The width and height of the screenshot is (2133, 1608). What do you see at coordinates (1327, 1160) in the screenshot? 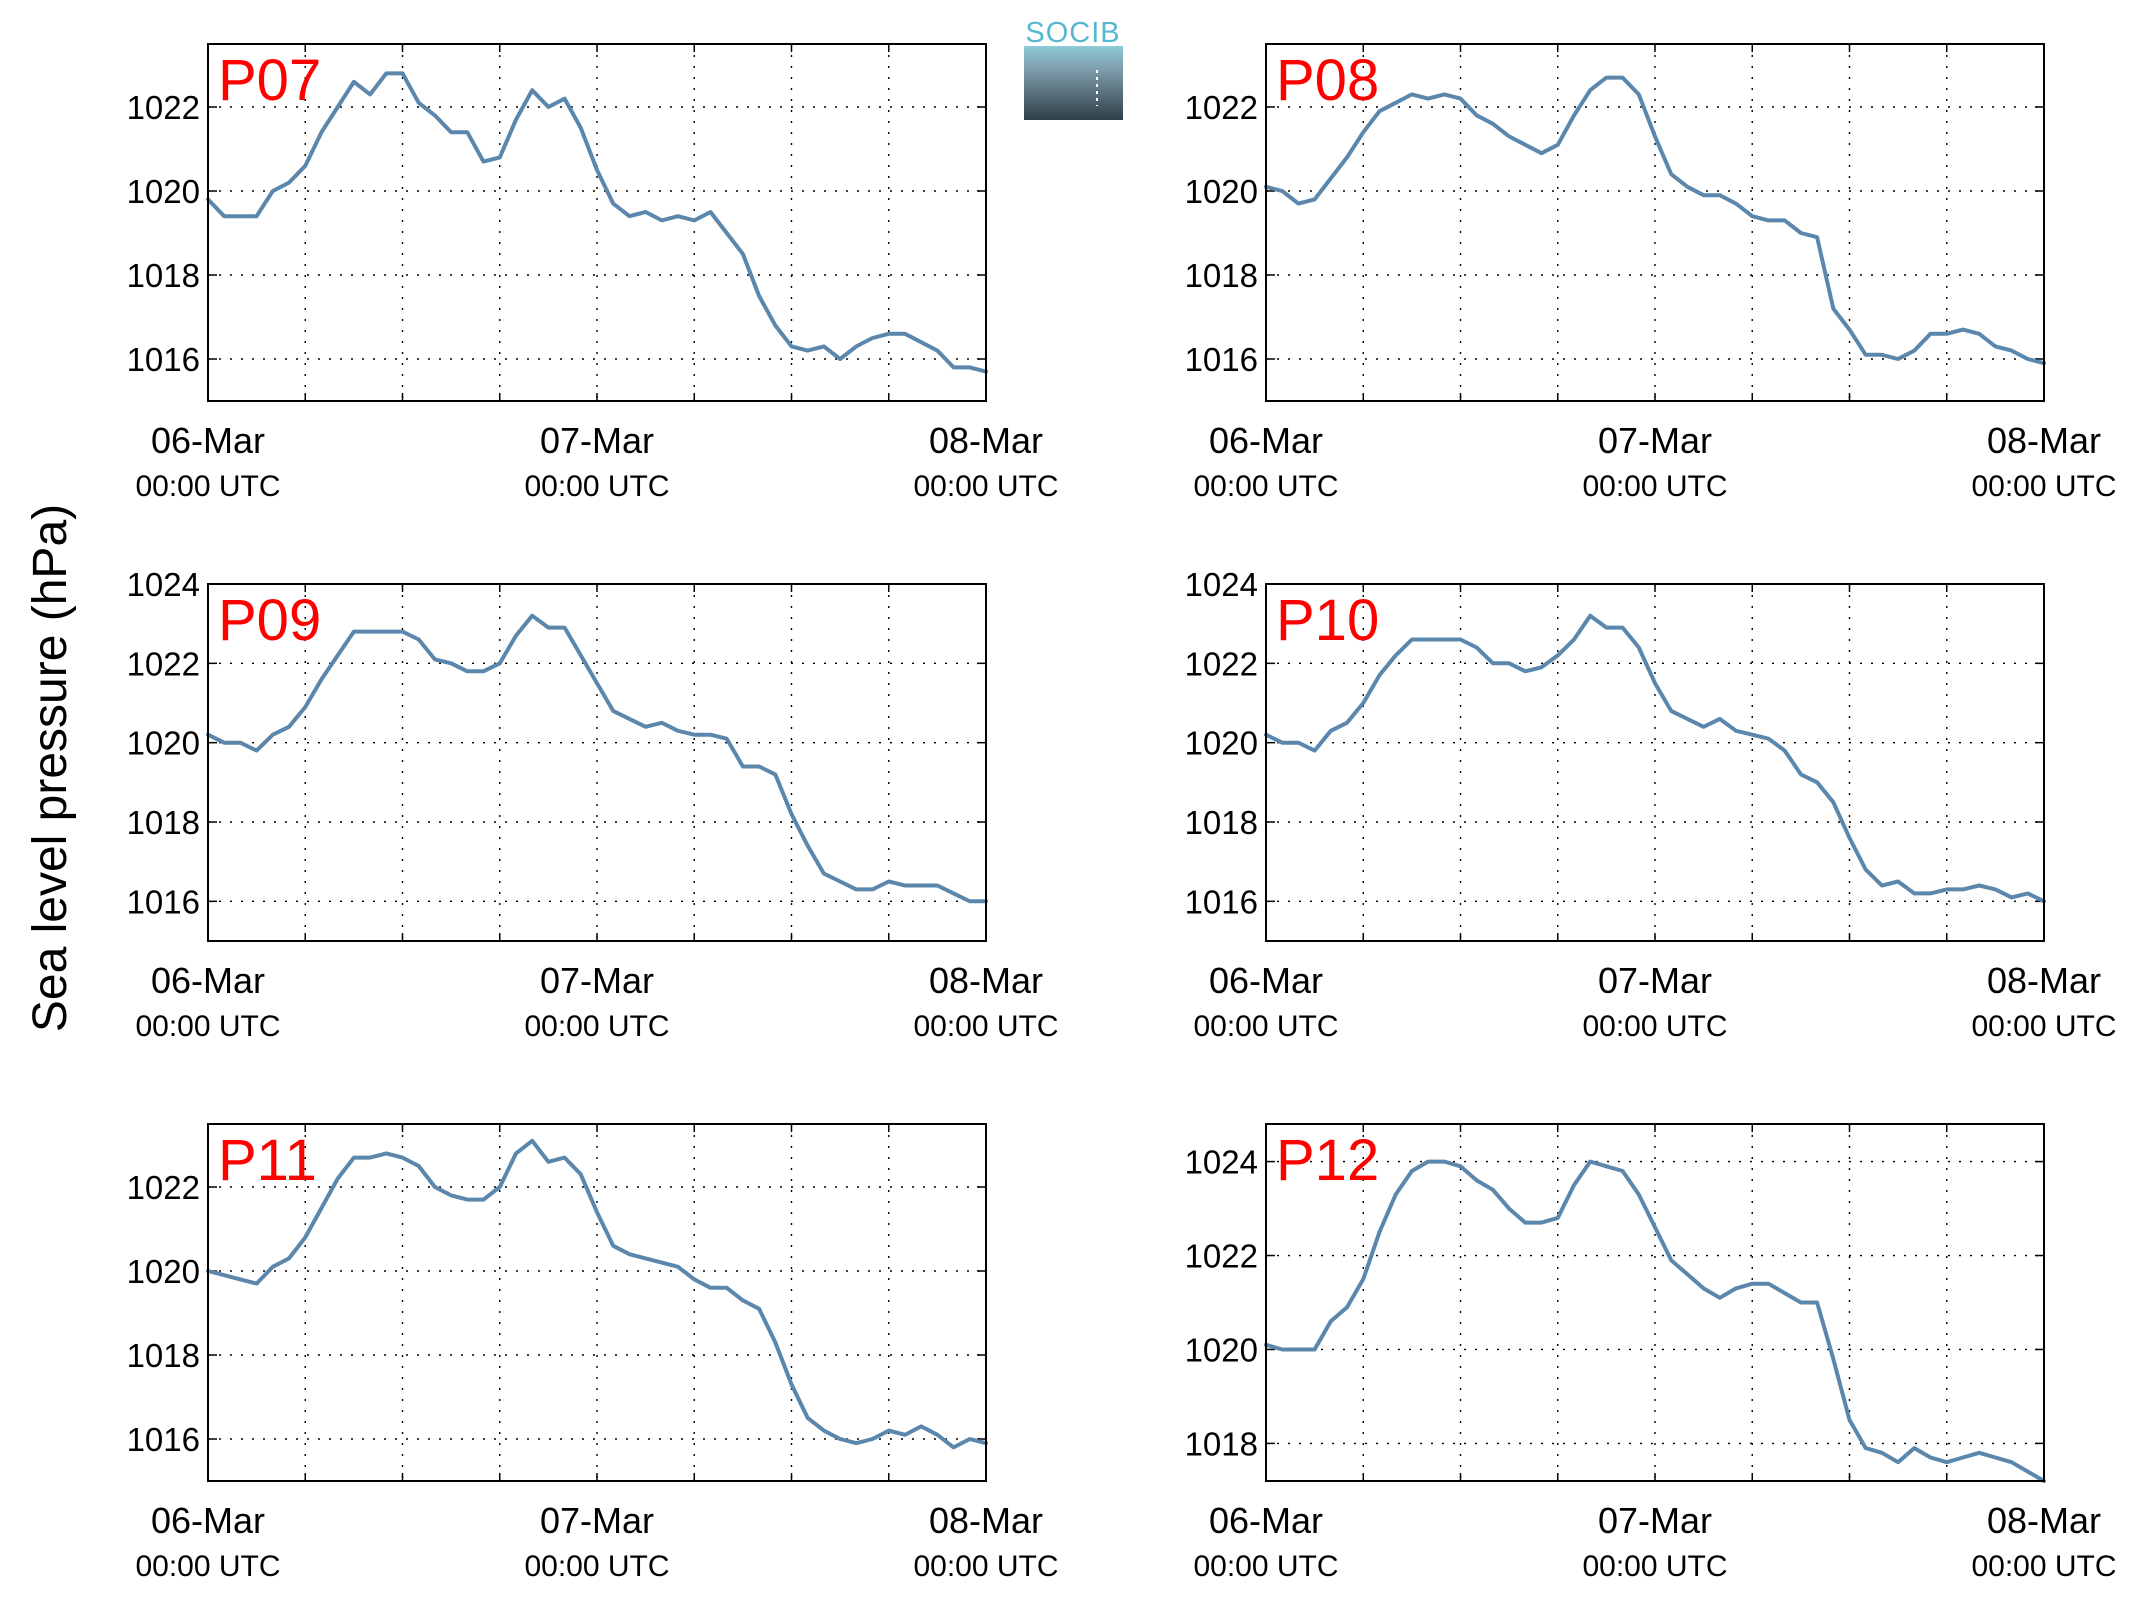
I see `panel-label: P12` at bounding box center [1327, 1160].